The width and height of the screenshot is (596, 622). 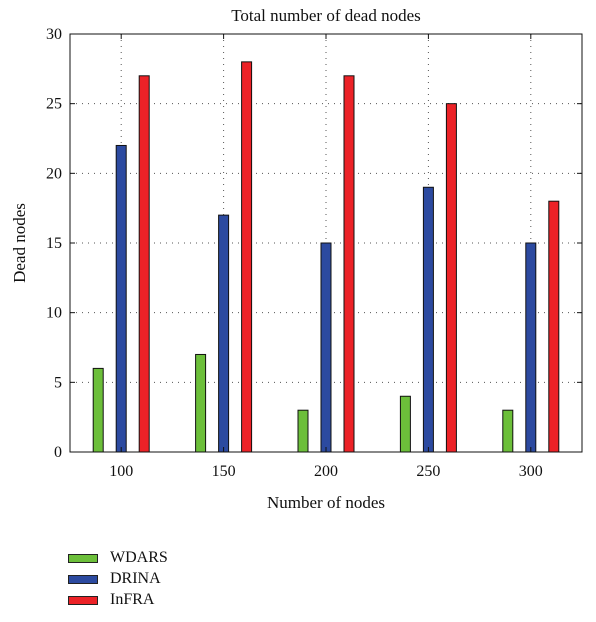 What do you see at coordinates (139, 557) in the screenshot?
I see `legend-label-wdars: WDARS` at bounding box center [139, 557].